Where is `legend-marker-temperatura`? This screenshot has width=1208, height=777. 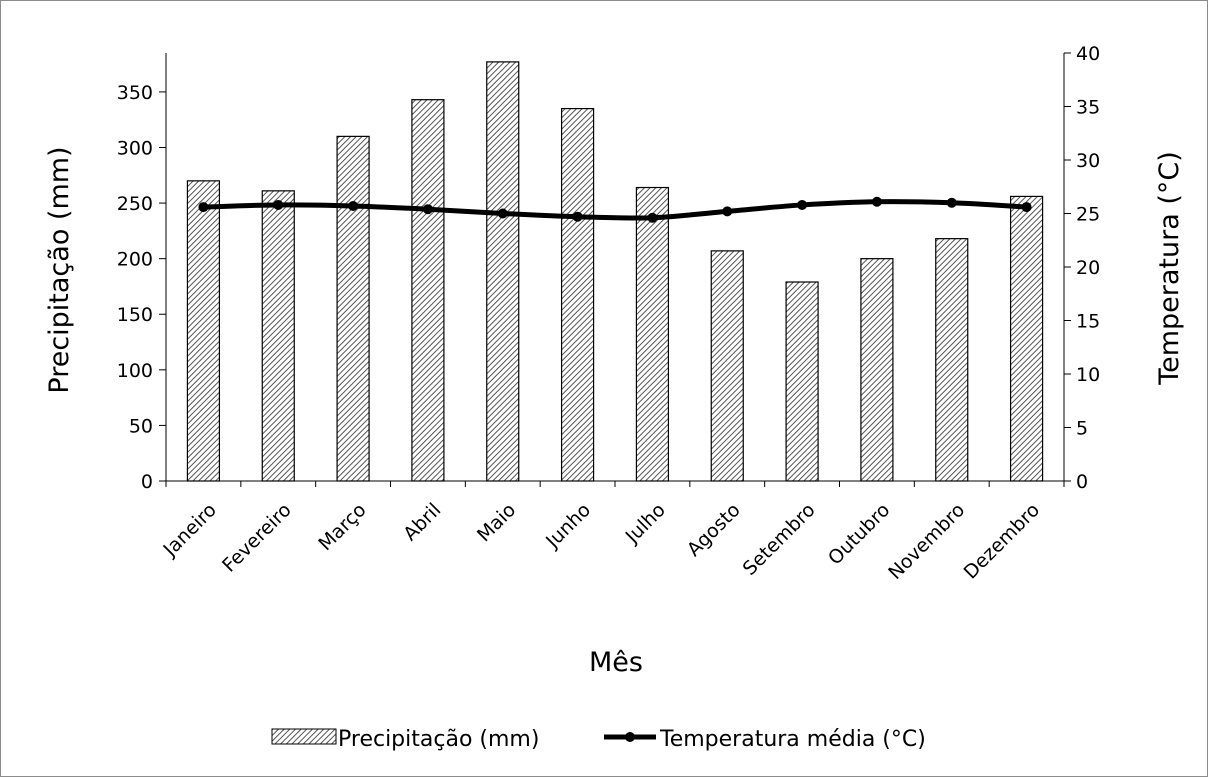
legend-marker-temperatura is located at coordinates (630, 737).